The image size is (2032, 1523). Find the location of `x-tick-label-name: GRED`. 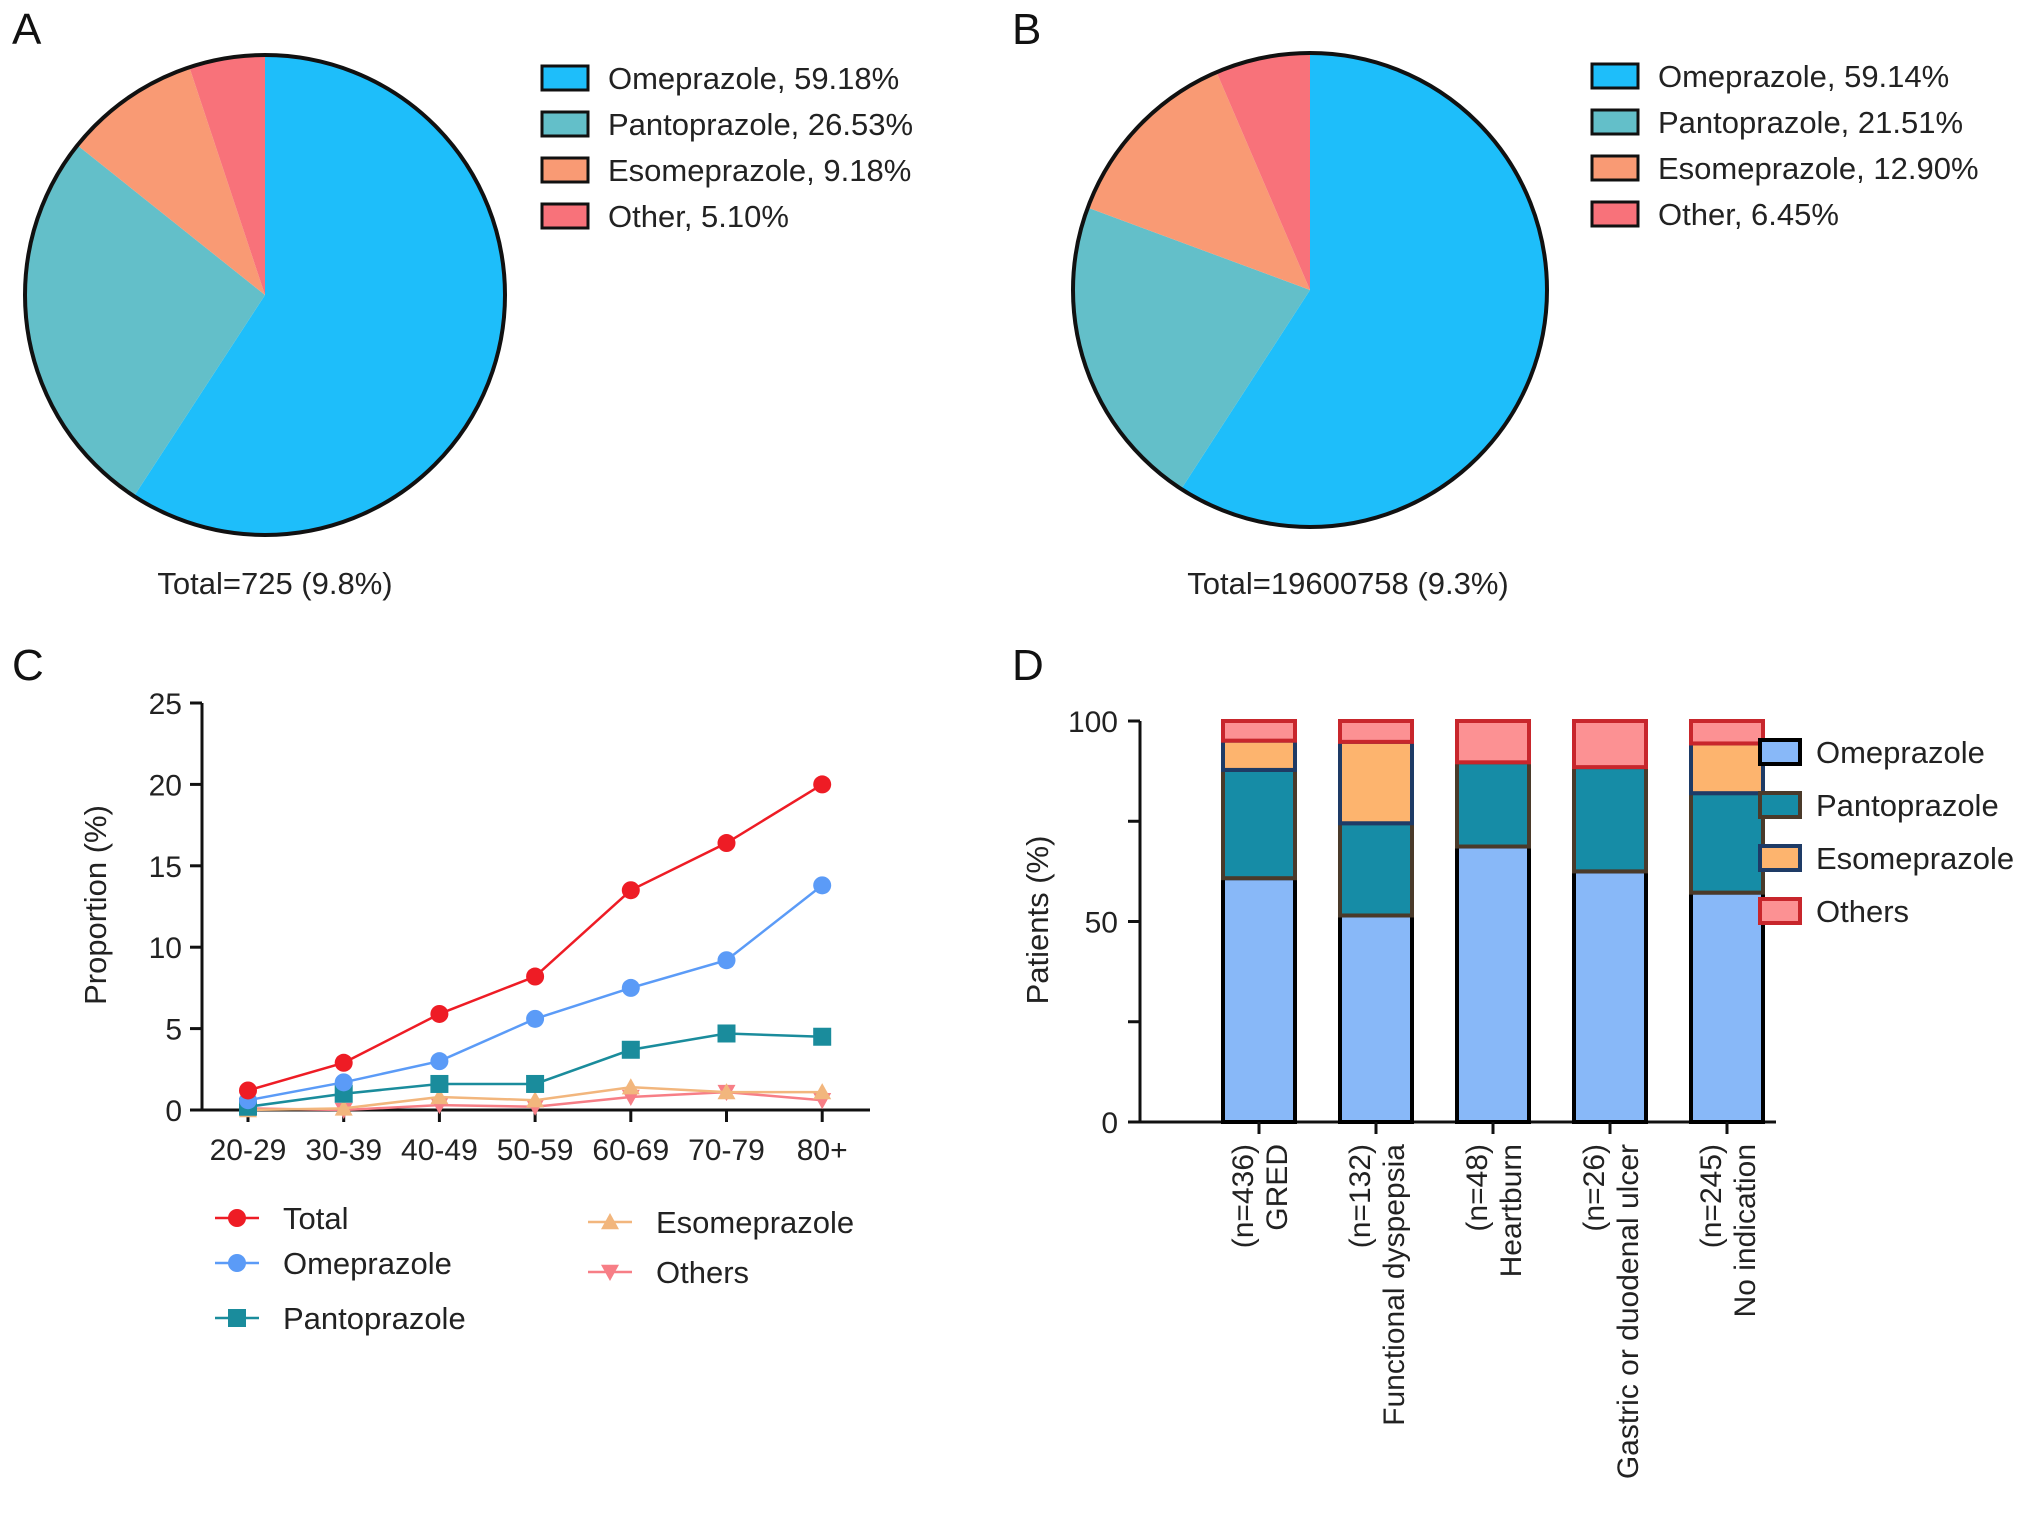

x-tick-label-name: GRED is located at coordinates (1277, 1187).